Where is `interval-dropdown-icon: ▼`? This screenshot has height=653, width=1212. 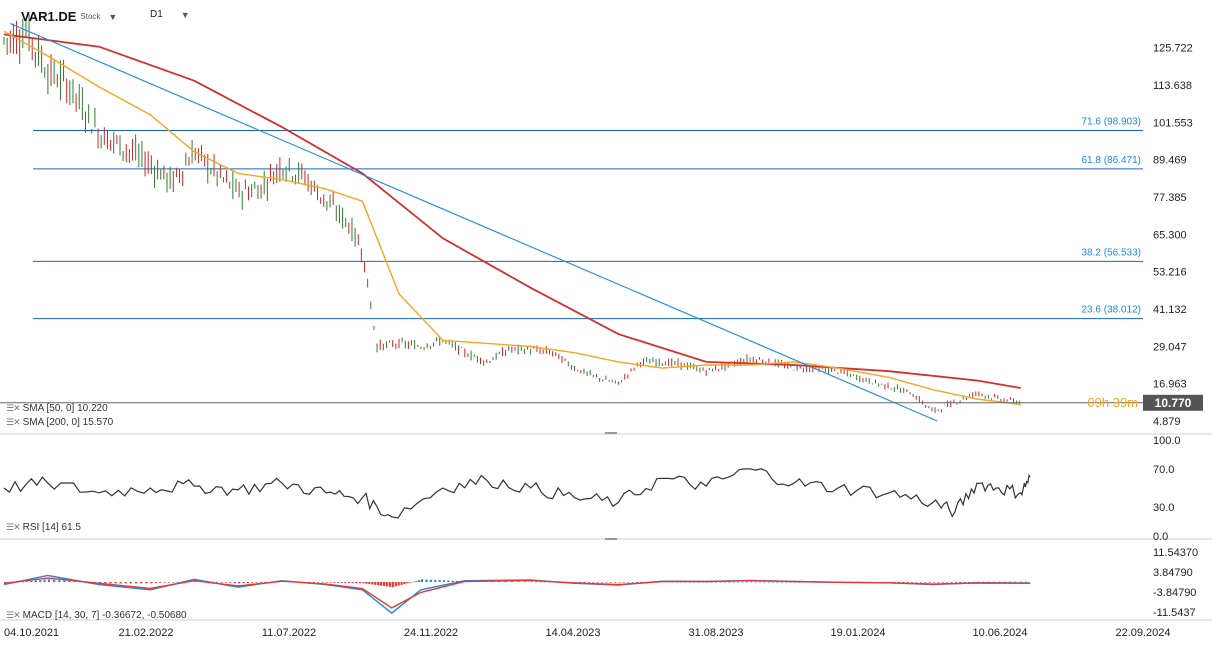 interval-dropdown-icon: ▼ is located at coordinates (185, 14).